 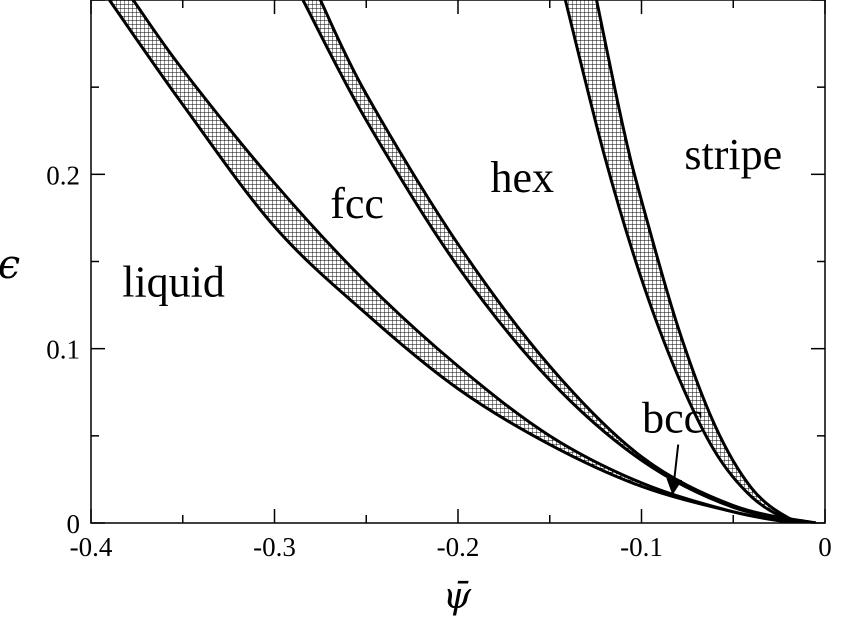 What do you see at coordinates (457, 596) in the screenshot?
I see `x-axis-label: ψ̄` at bounding box center [457, 596].